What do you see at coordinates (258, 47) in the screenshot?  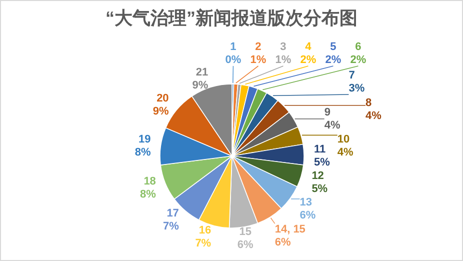 I see `slice-label: 2` at bounding box center [258, 47].